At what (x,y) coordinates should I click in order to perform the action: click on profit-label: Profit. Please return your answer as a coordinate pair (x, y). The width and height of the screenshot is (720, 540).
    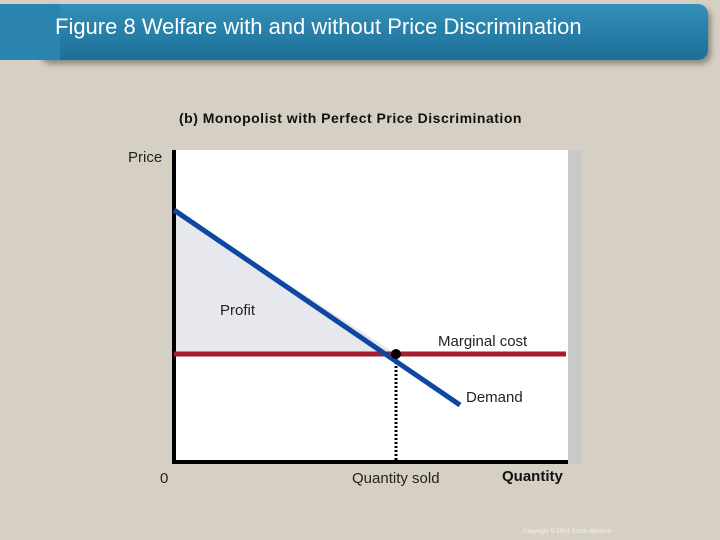
    Looking at the image, I should click on (238, 310).